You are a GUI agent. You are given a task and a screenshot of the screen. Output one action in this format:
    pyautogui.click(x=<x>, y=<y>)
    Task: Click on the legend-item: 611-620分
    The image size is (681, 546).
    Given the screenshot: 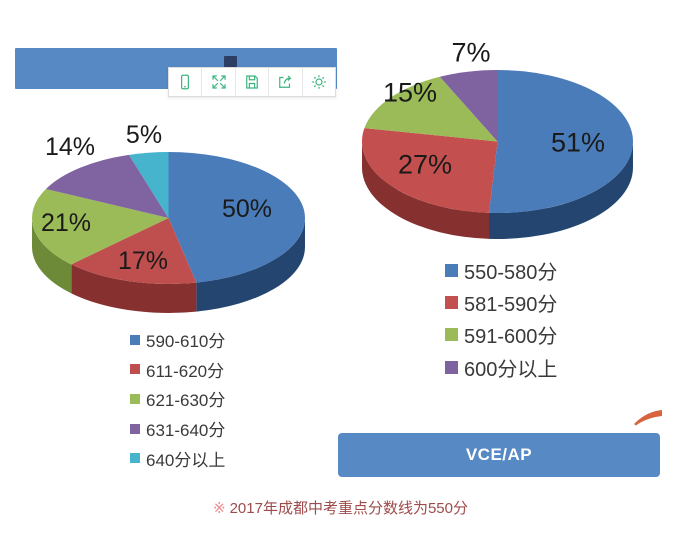 What is the action you would take?
    pyautogui.click(x=177, y=370)
    